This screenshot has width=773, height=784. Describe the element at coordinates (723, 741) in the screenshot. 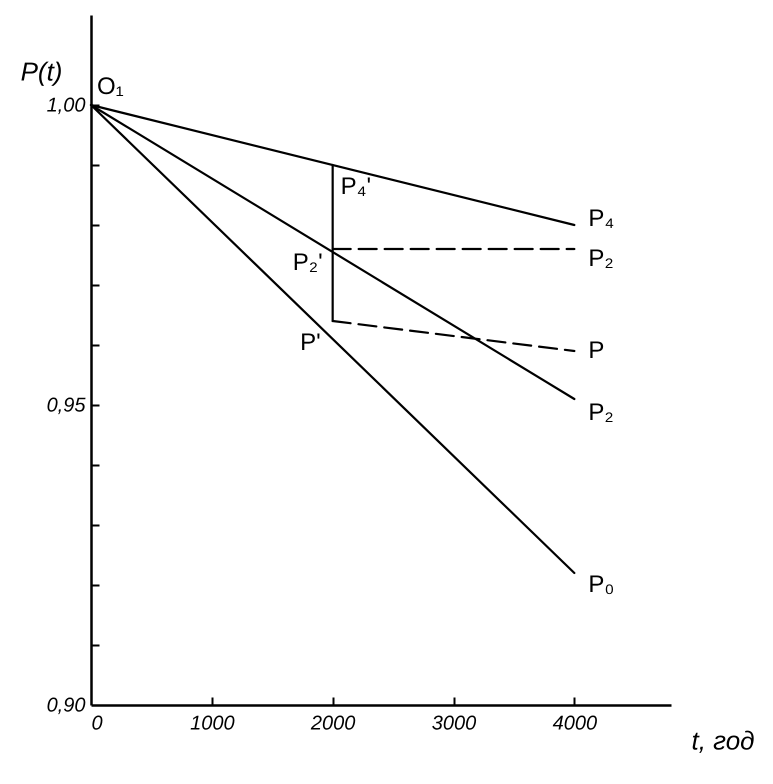

I see `x-axis-title: t, год` at that location.